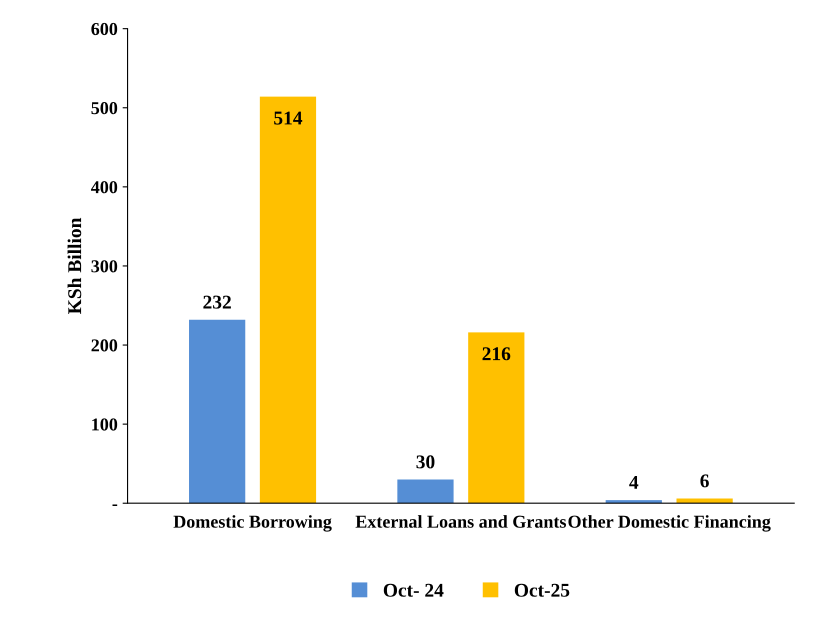 This screenshot has width=823, height=637. What do you see at coordinates (115, 505) in the screenshot?
I see `y-tick-label: -` at bounding box center [115, 505].